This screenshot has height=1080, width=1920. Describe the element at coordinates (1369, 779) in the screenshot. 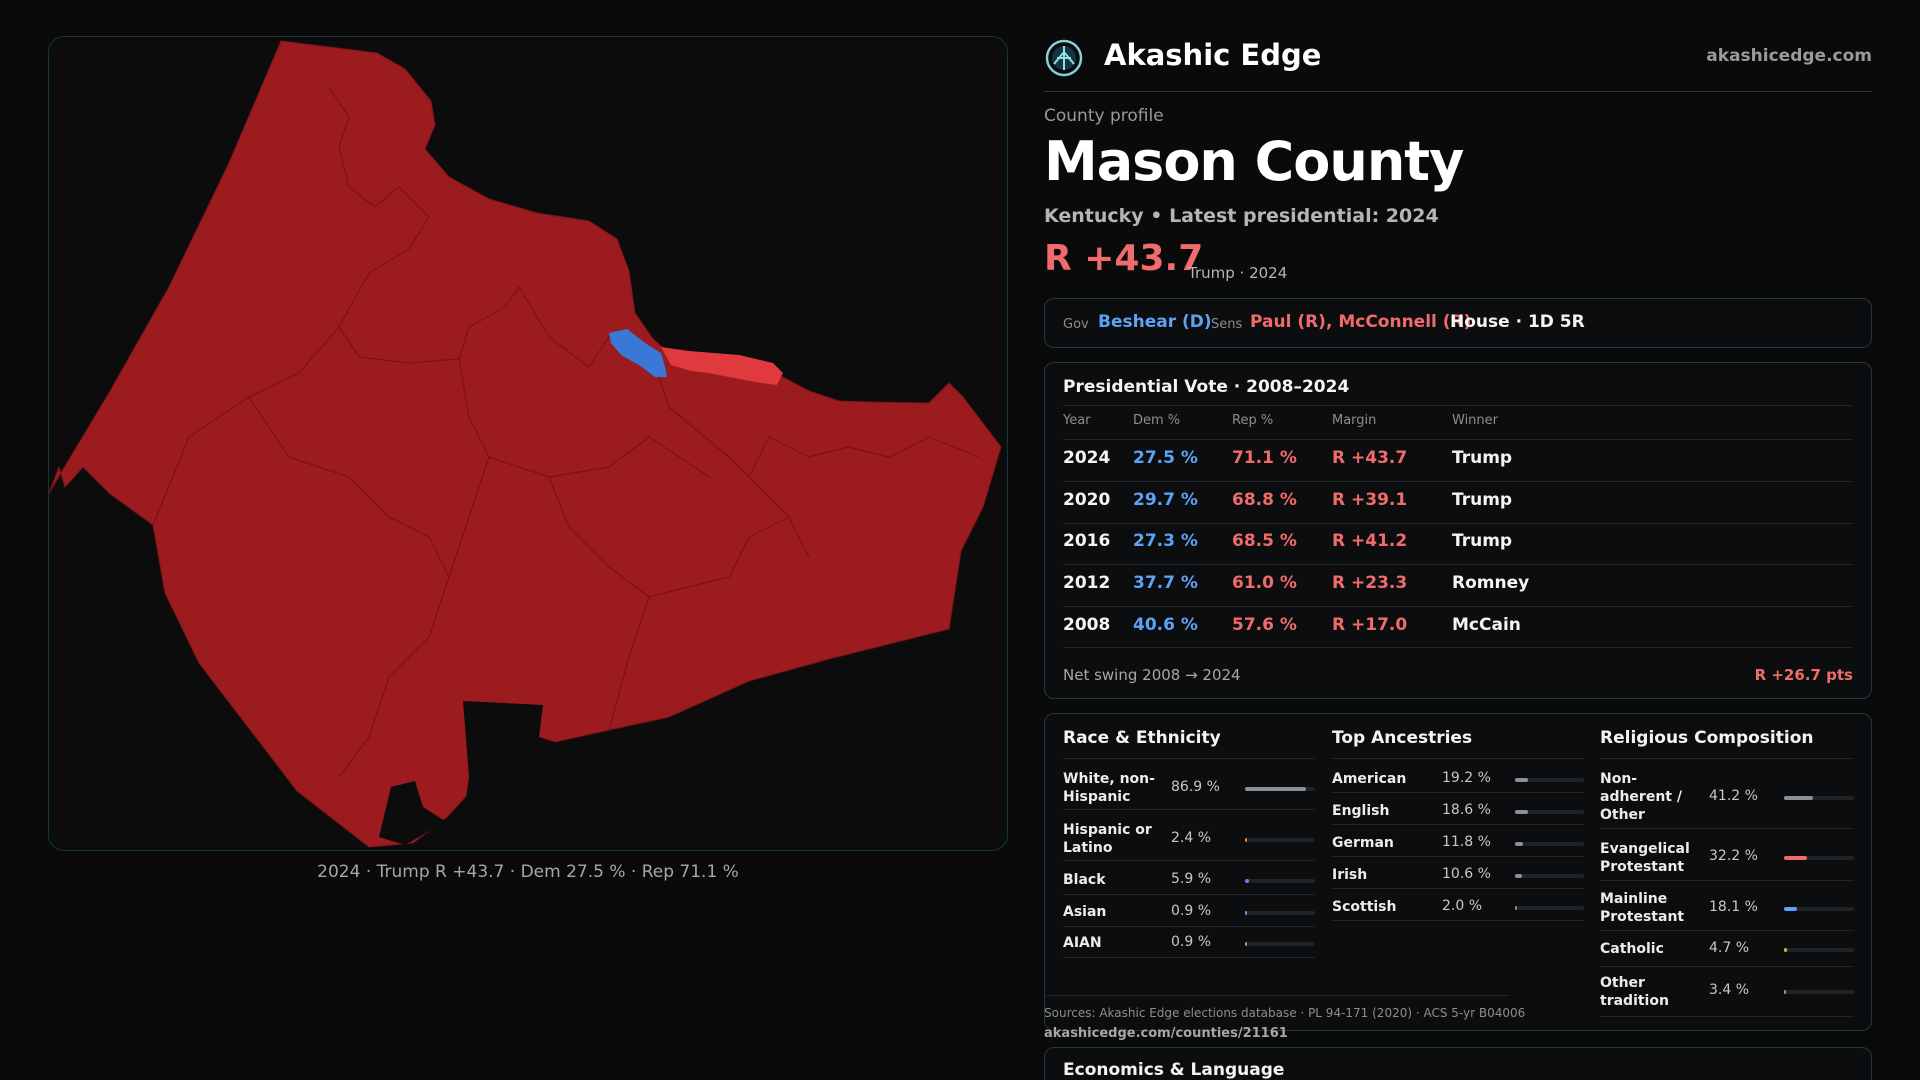

I see `ancestry-label: American` at that location.